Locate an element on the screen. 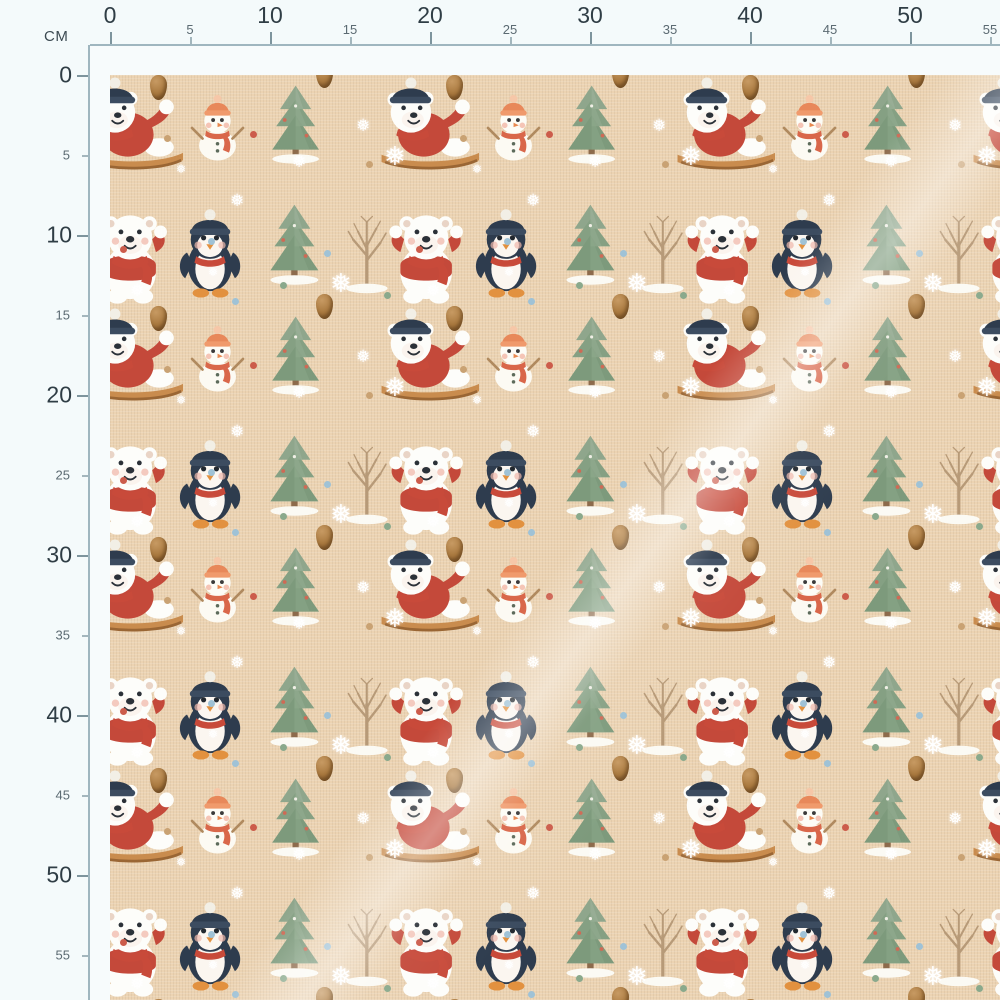 The image size is (1000, 1000). vertical-ruler: 0 10 20 30 40 50 5 15 25 35 45 55 is located at coordinates (45, 522).